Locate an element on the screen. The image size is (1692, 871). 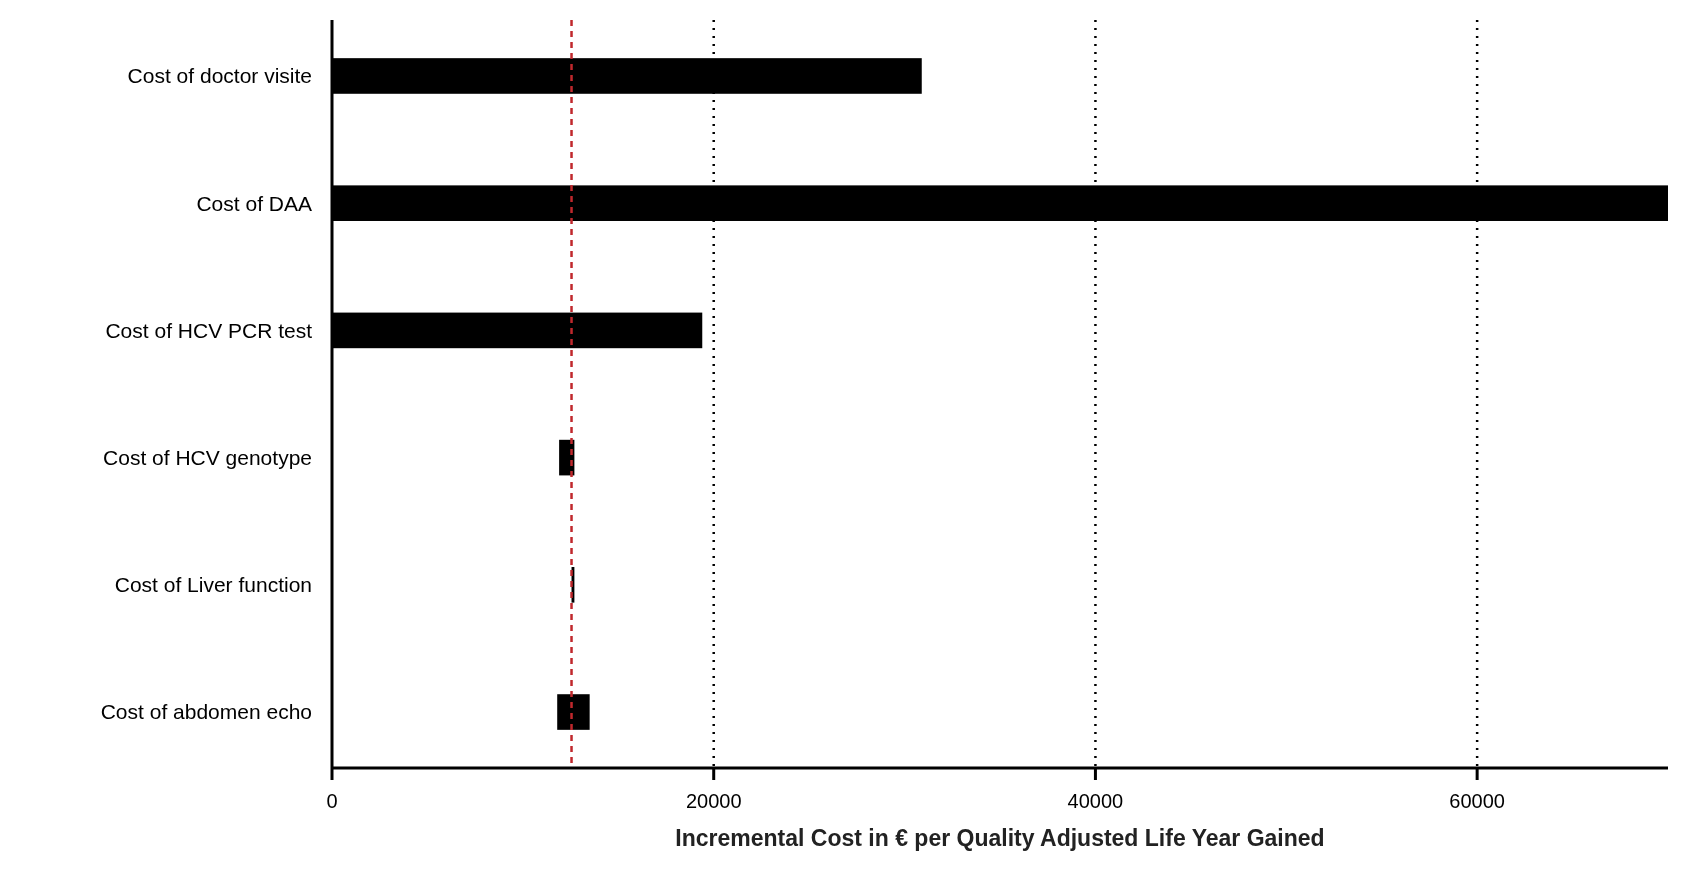
y-tick-label: Cost of DAA is located at coordinates (254, 203).